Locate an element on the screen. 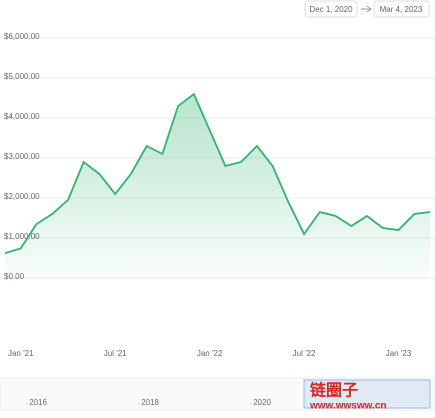 This screenshot has width=435, height=418. date-from-box is located at coordinates (331, 9).